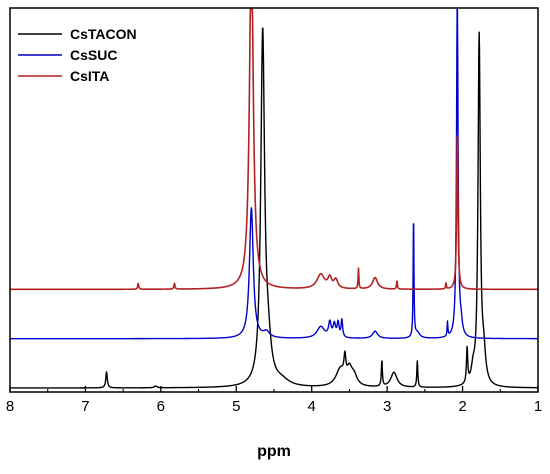 This screenshot has width=550, height=474. What do you see at coordinates (312, 406) in the screenshot?
I see `x-tick-label: 4` at bounding box center [312, 406].